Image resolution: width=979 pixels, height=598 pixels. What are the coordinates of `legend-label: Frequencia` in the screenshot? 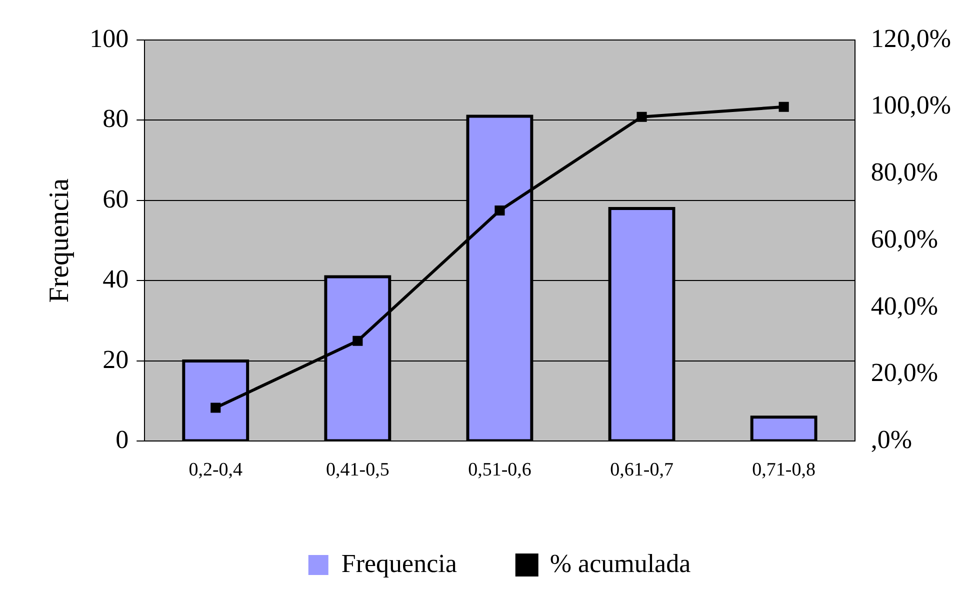 It's located at (399, 563).